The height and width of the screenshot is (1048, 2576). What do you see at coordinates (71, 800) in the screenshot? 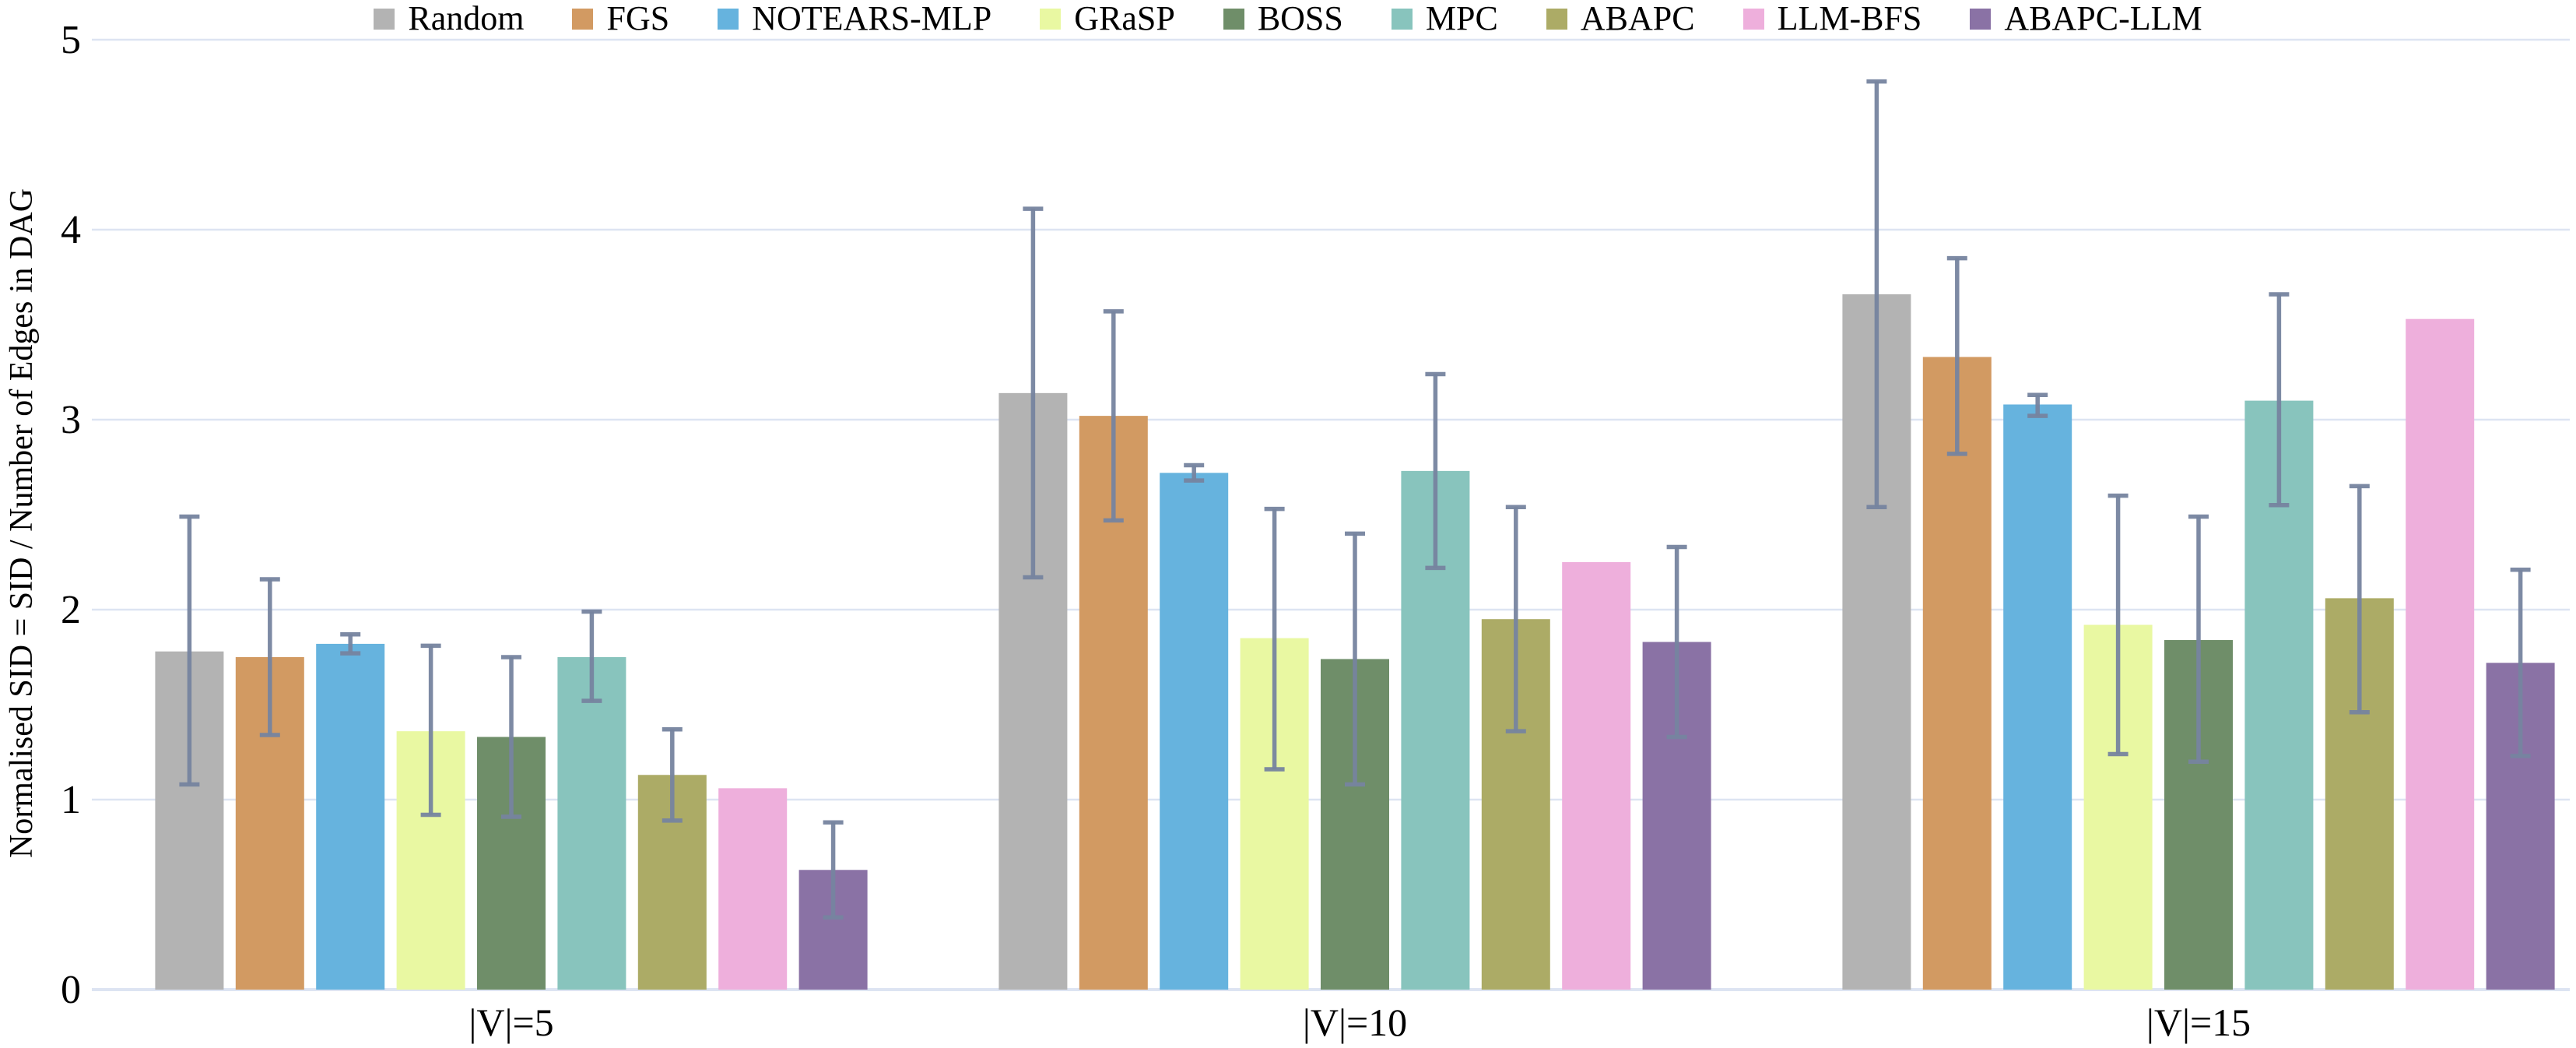
I see `y-tick-label: 1` at bounding box center [71, 800].